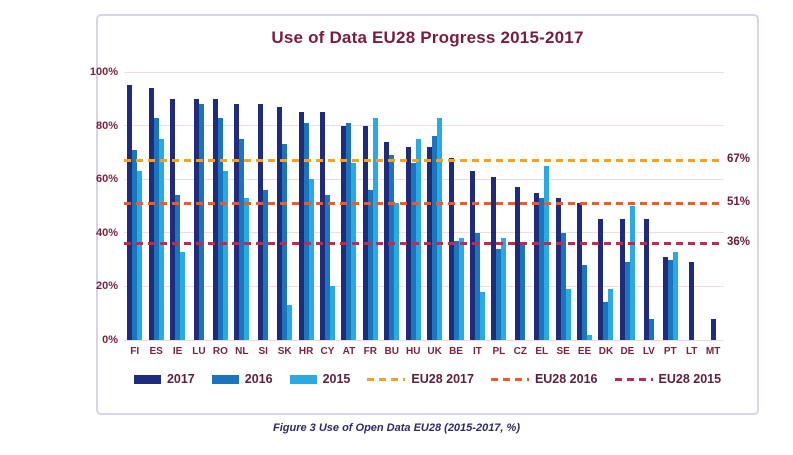 The width and height of the screenshot is (793, 455). Describe the element at coordinates (106, 179) in the screenshot. I see `y-axis-tick-label: 60%` at that location.